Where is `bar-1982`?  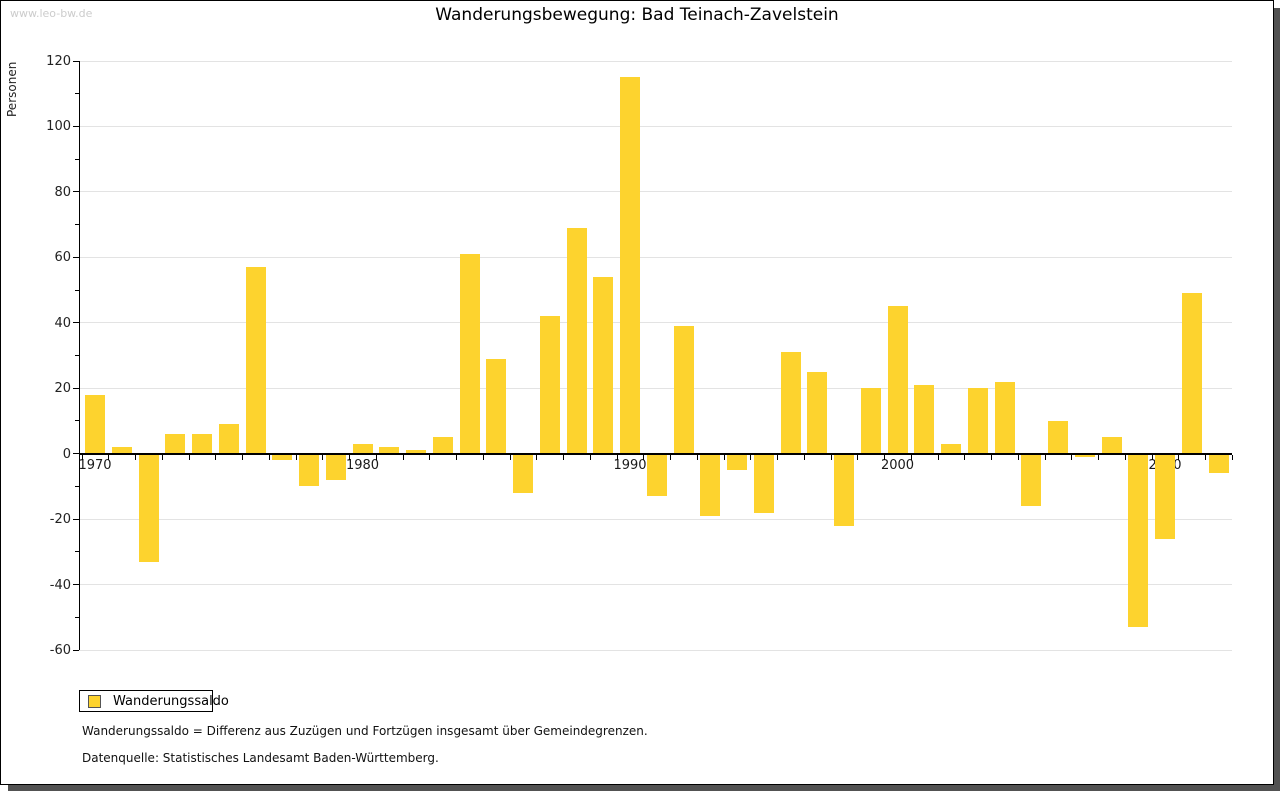
bar-1982 is located at coordinates (416, 452).